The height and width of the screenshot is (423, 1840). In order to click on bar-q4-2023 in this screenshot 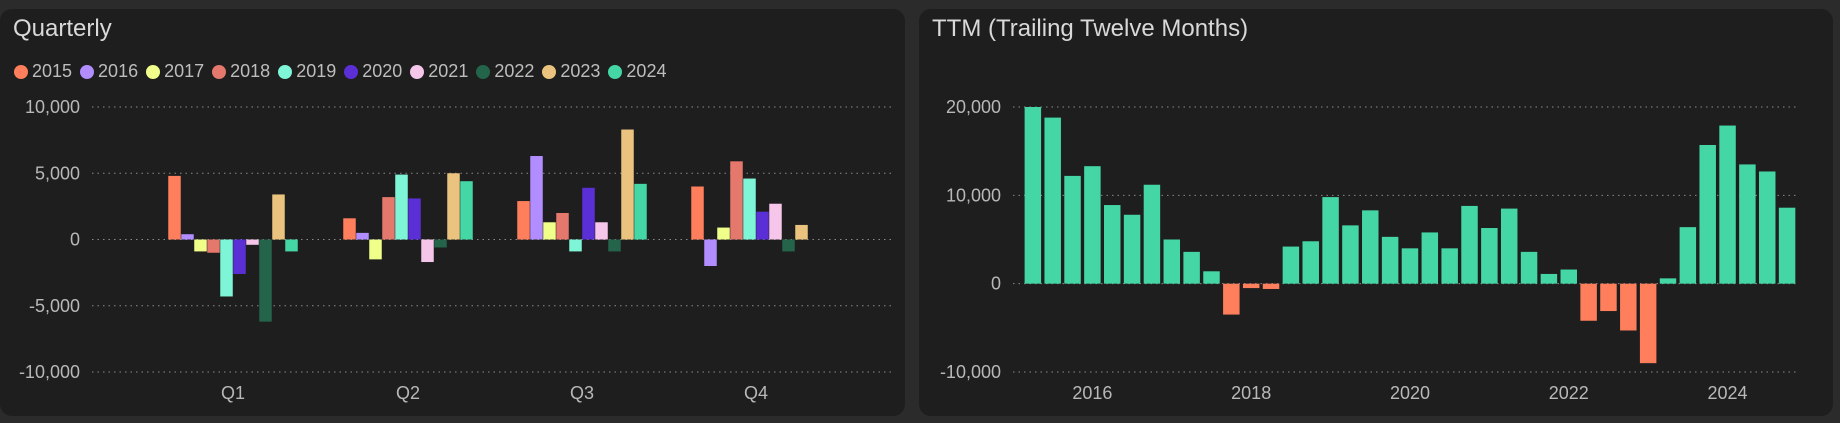, I will do `click(801, 232)`.